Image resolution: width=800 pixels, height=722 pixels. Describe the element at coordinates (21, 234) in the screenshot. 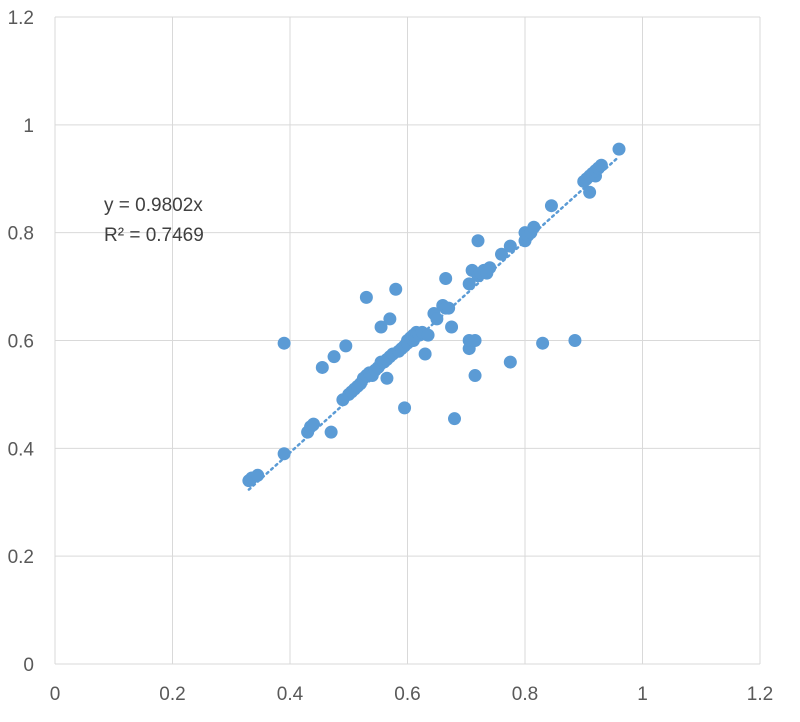

I see `y-tick-label: 0.8` at that location.